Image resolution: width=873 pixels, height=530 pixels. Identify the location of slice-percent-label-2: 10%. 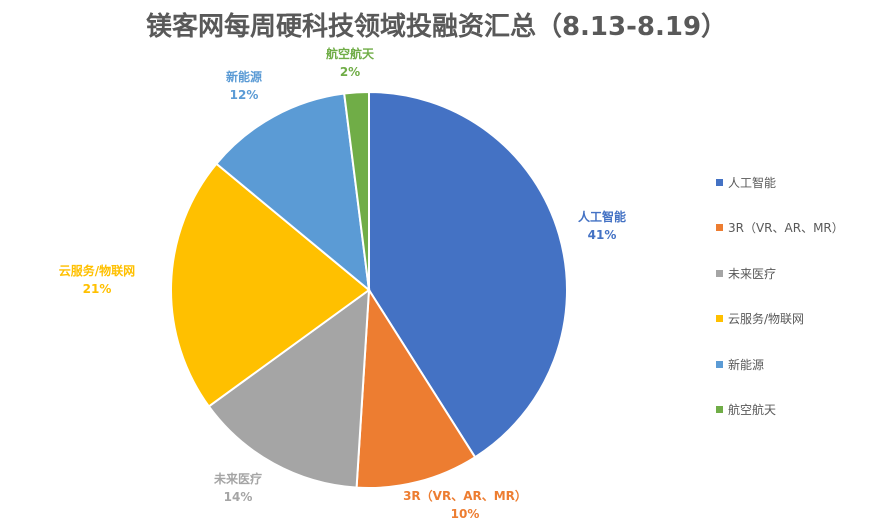
(465, 514).